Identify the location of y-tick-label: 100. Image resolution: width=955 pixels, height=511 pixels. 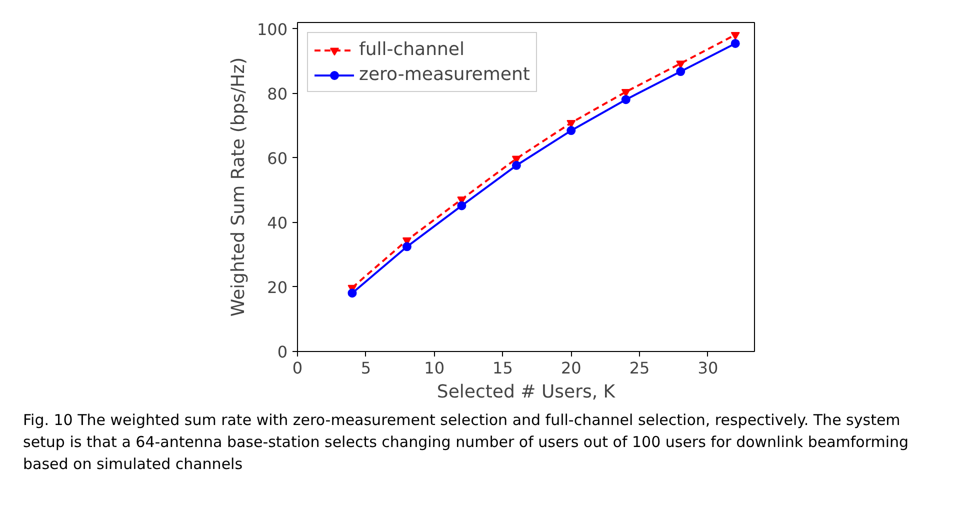
(272, 29).